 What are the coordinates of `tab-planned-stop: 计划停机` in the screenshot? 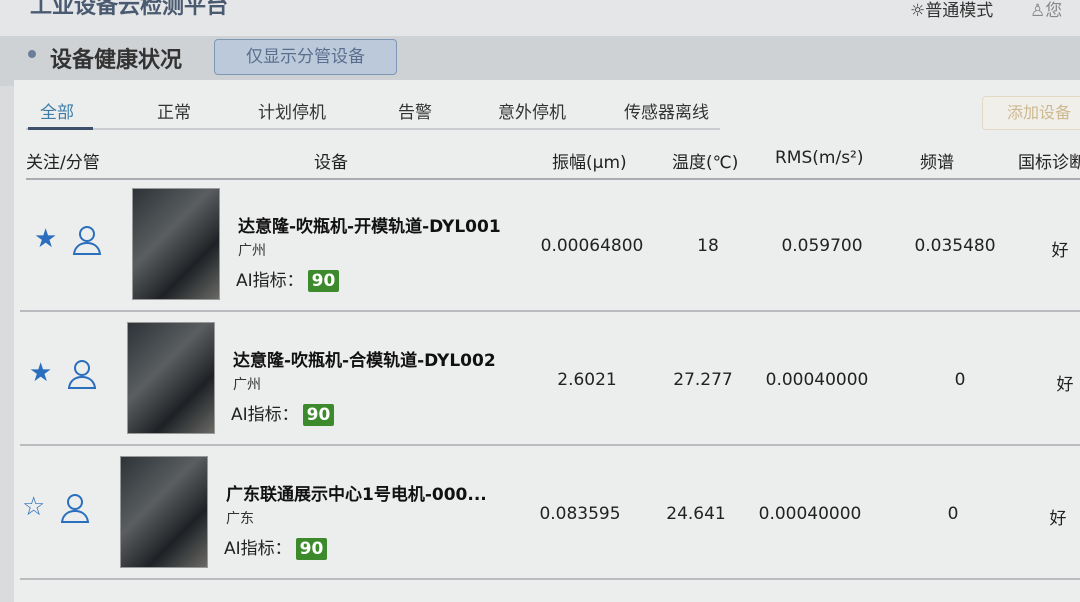 It's located at (292, 113).